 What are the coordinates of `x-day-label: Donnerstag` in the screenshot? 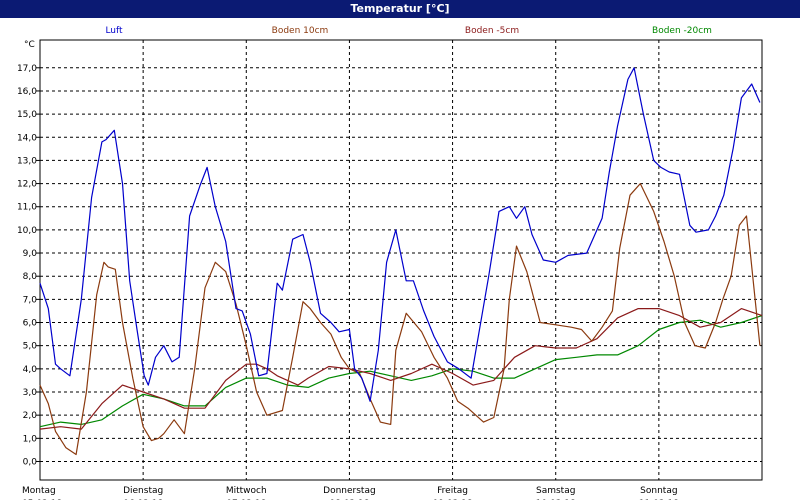 It's located at (349, 491).